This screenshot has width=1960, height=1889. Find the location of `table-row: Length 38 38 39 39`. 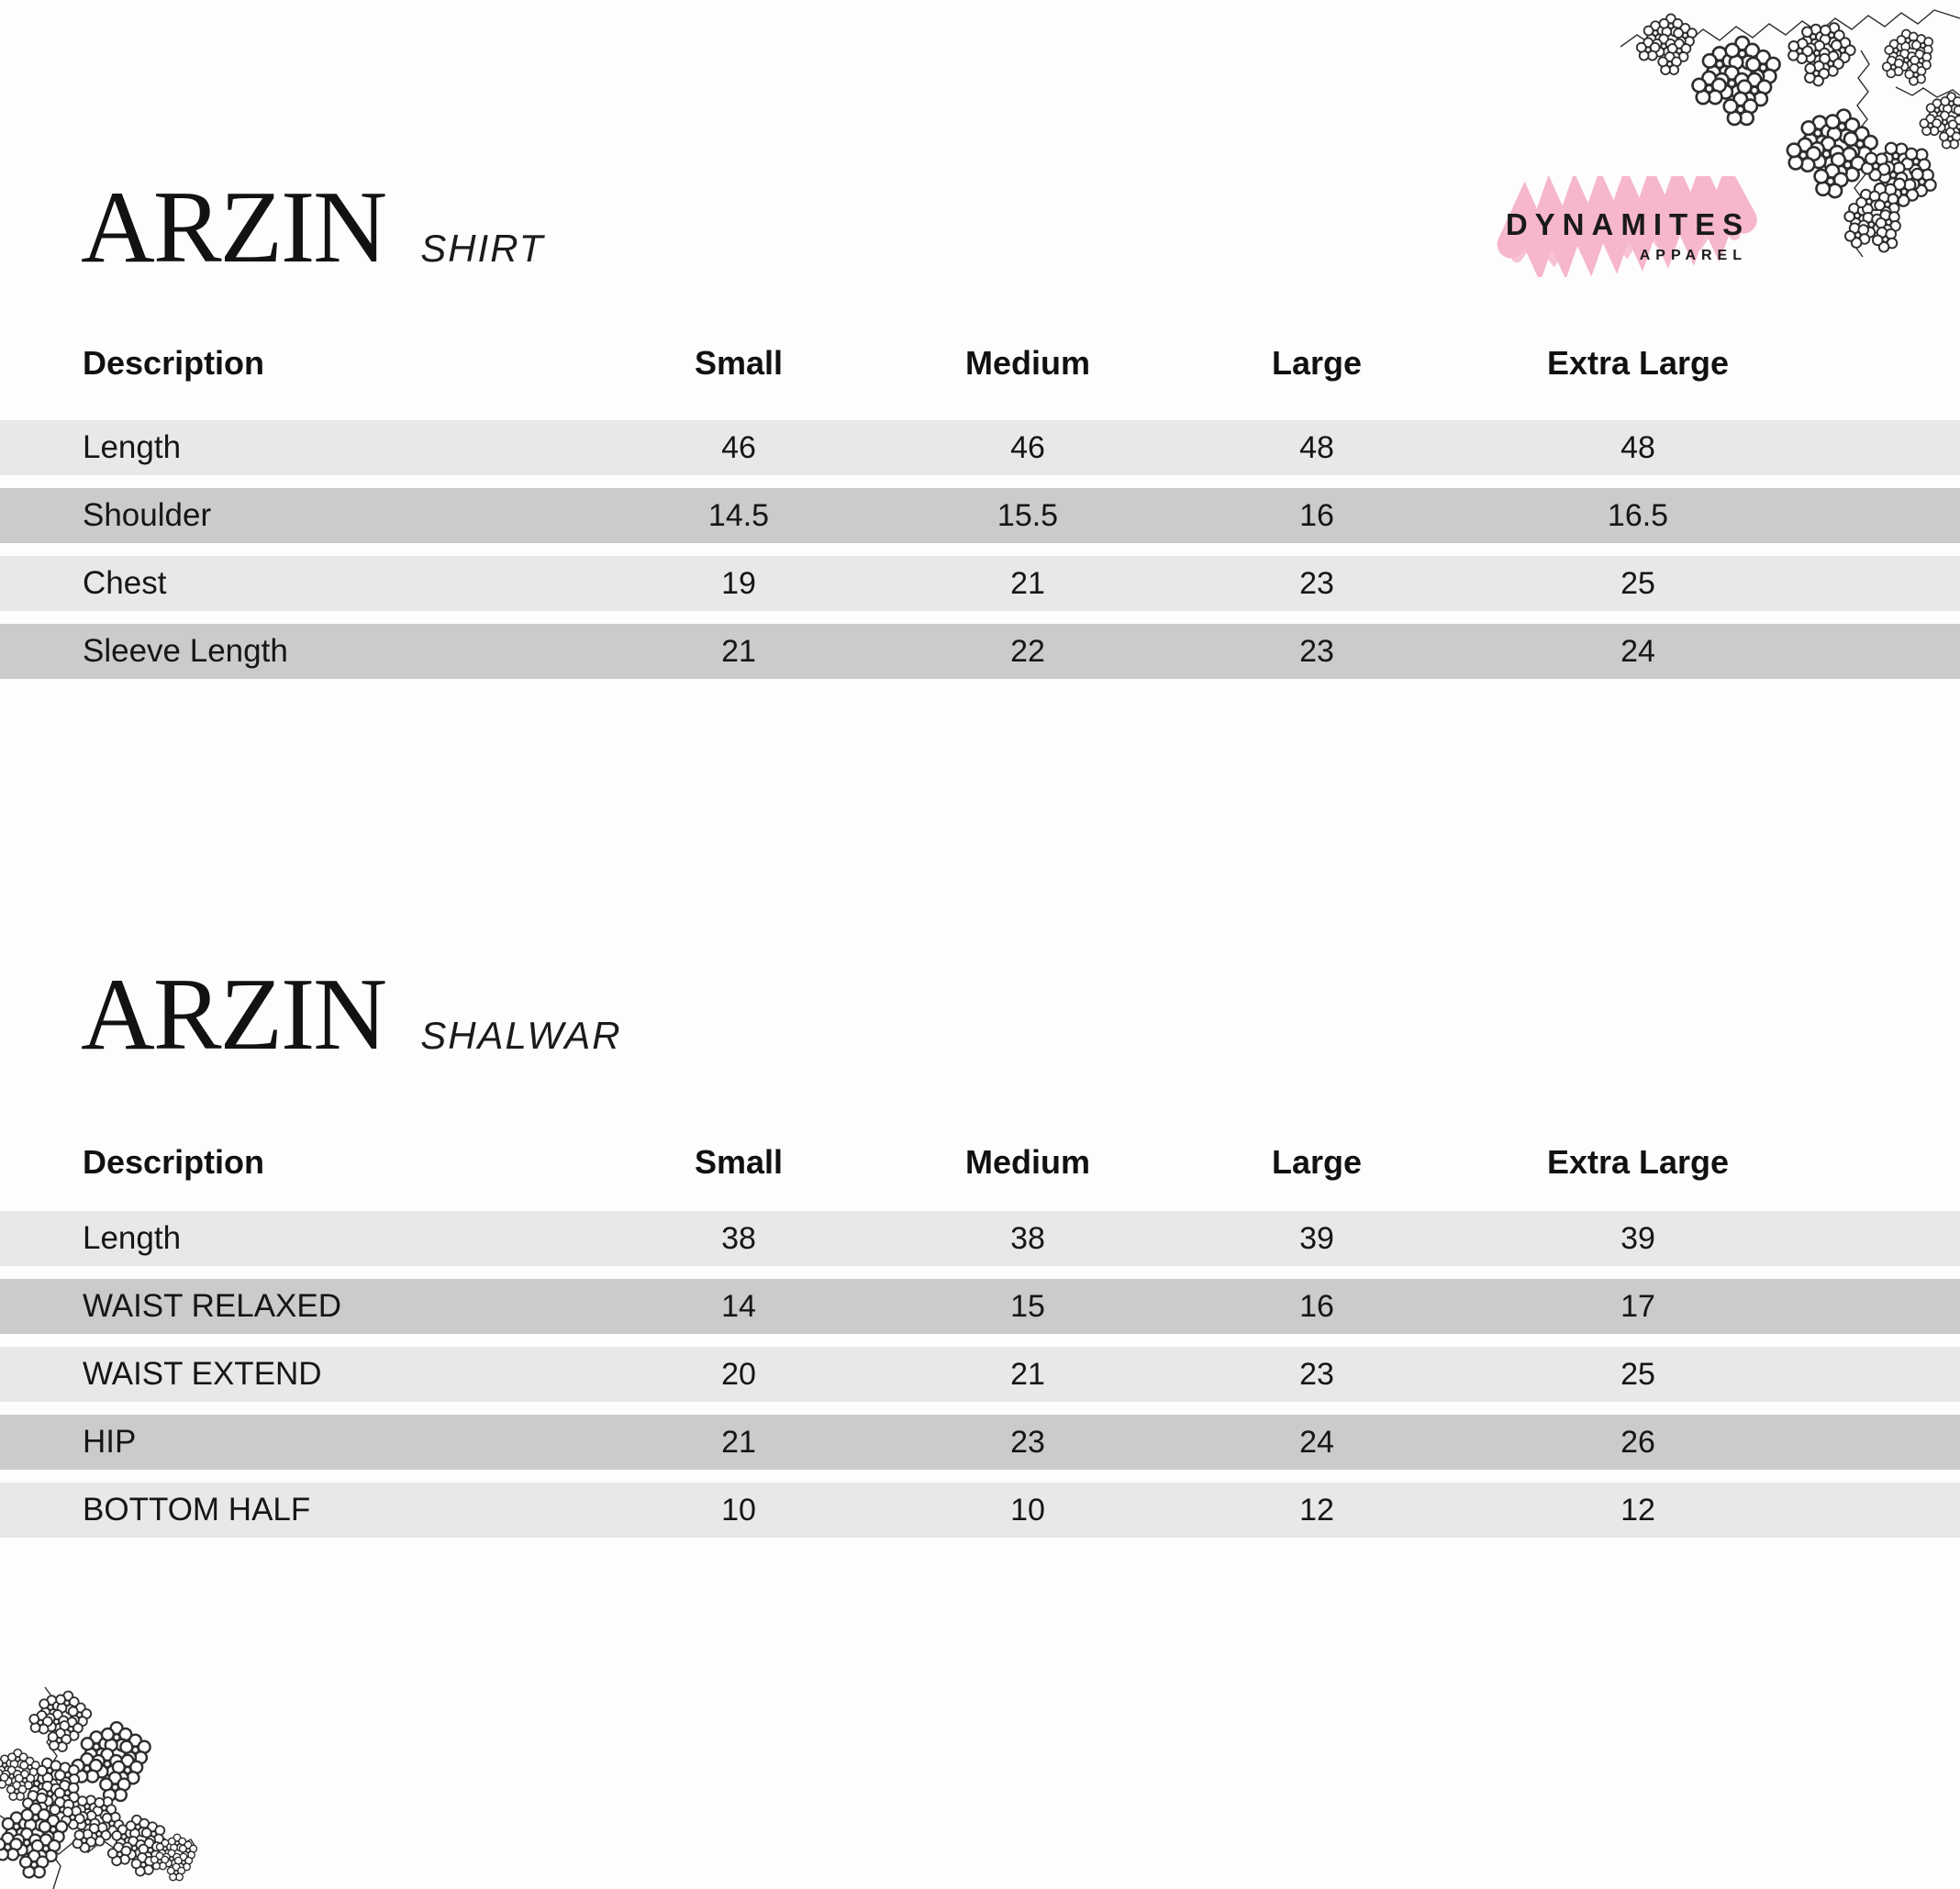

table-row: Length 38 38 39 39 is located at coordinates (980, 1239).